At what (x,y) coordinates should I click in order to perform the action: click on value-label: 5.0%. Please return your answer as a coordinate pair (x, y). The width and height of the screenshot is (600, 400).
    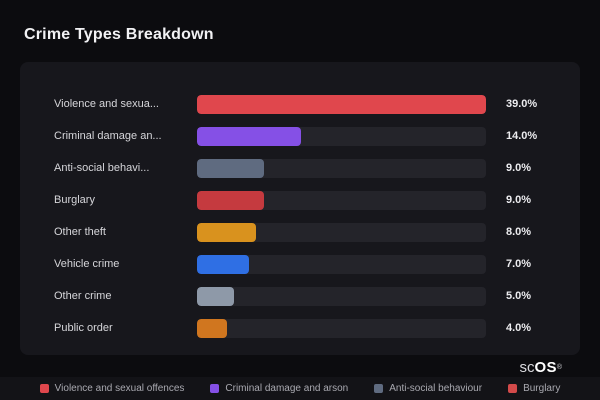
    Looking at the image, I should click on (519, 296).